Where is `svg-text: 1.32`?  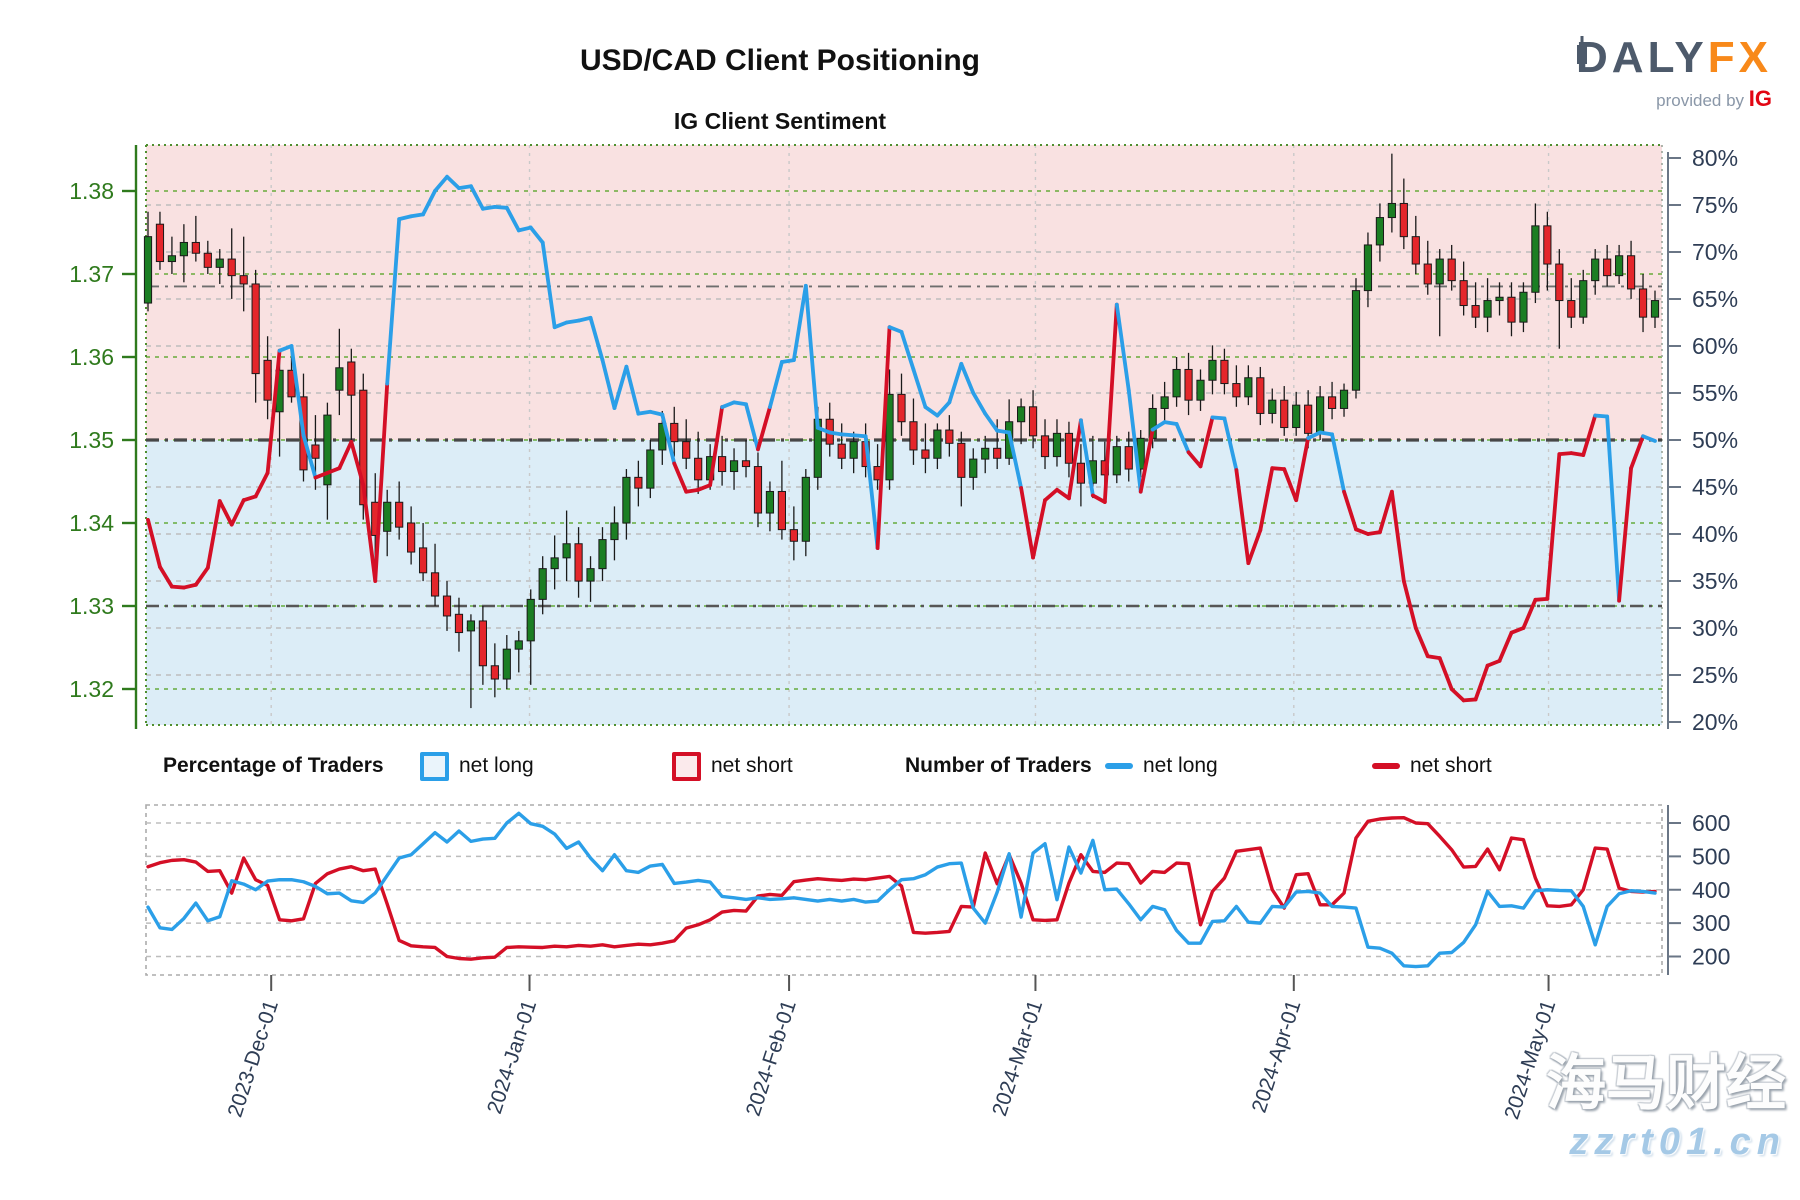
svg-text: 1.32 is located at coordinates (91, 689).